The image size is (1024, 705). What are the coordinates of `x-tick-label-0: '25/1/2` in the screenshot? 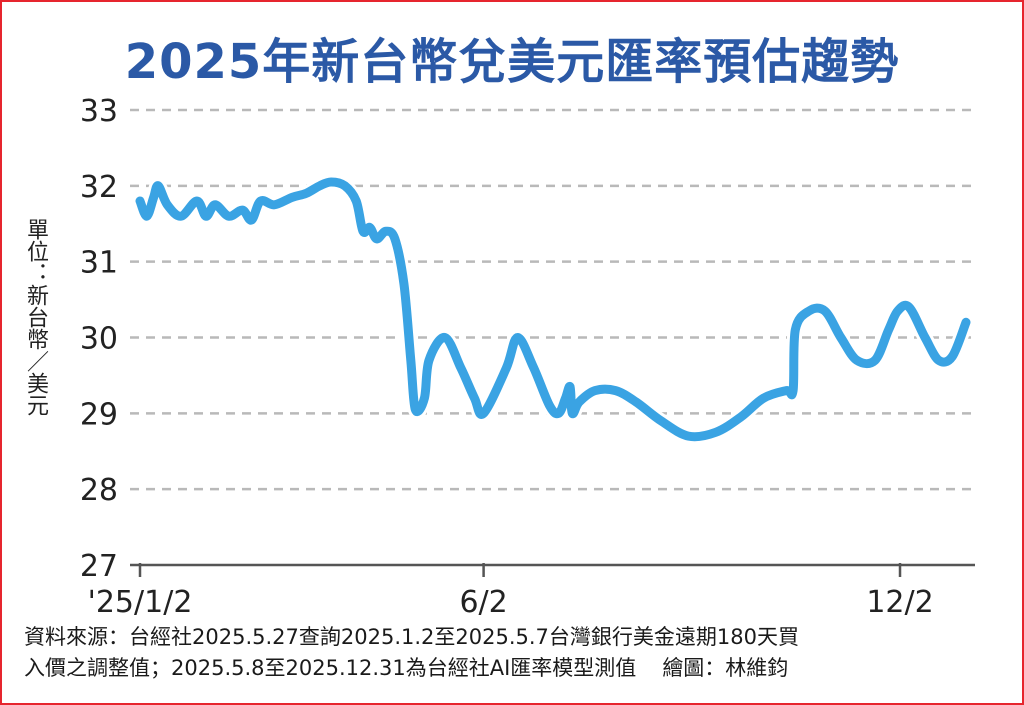 It's located at (140, 602).